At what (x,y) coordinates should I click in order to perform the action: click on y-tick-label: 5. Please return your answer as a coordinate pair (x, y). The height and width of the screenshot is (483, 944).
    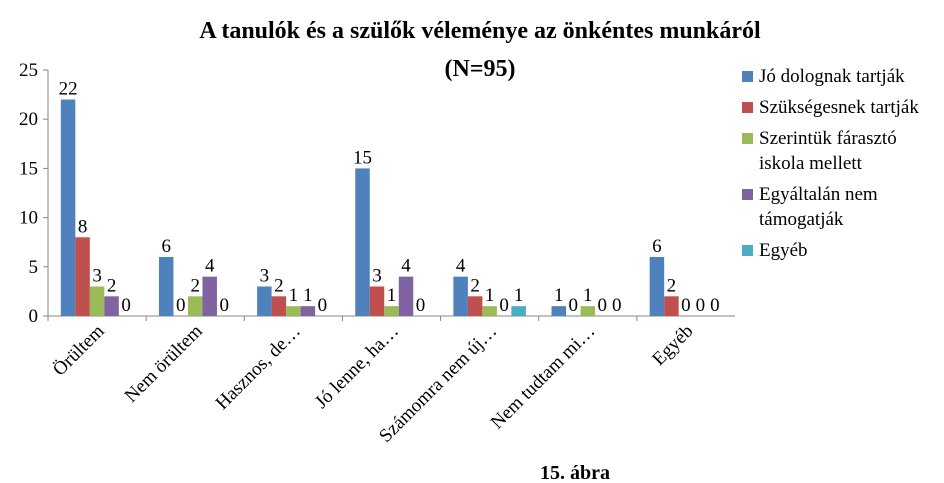
    Looking at the image, I should click on (34, 267).